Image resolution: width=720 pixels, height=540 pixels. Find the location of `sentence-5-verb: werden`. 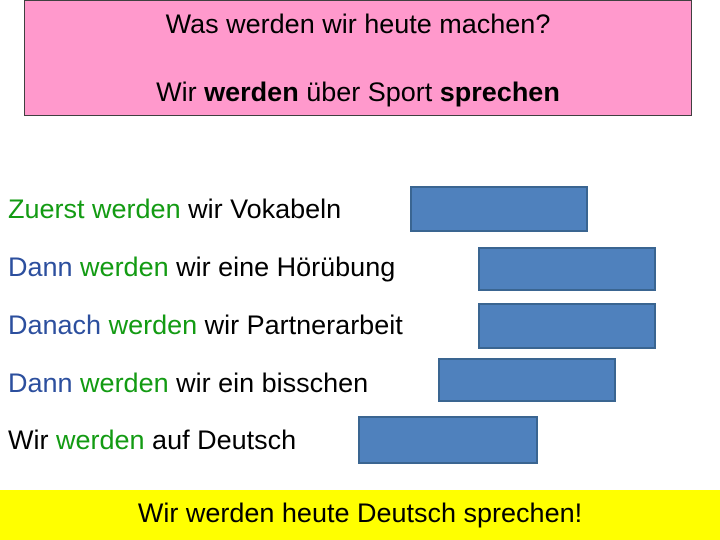

sentence-5-verb: werden is located at coordinates (96, 440).